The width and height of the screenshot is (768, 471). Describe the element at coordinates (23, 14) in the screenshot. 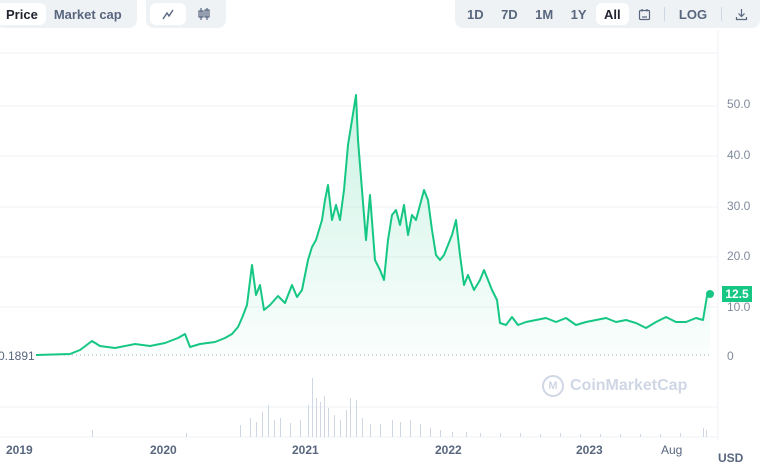

I see `tab-price: Price` at that location.